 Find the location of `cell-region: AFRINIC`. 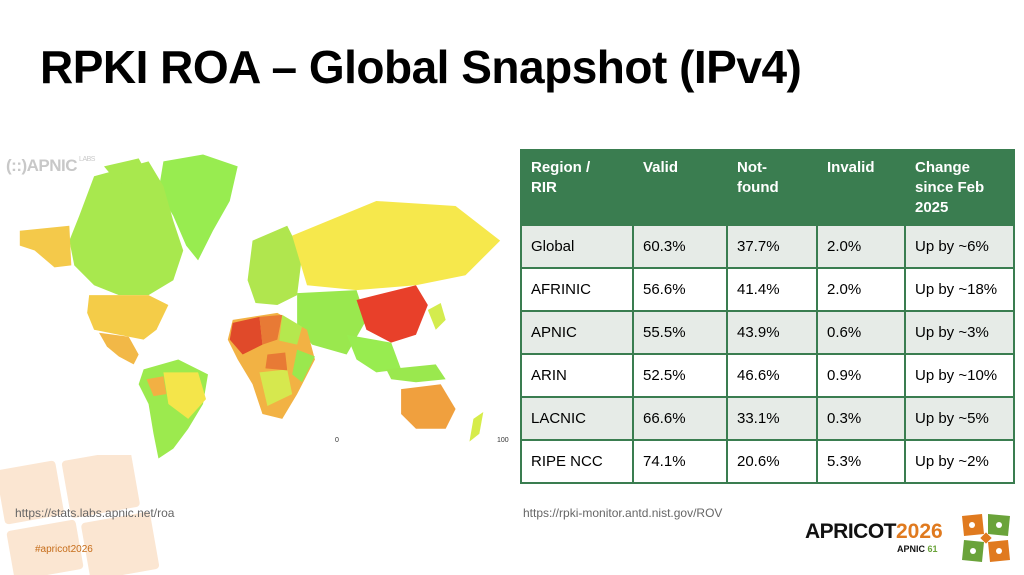

cell-region: AFRINIC is located at coordinates (577, 289).